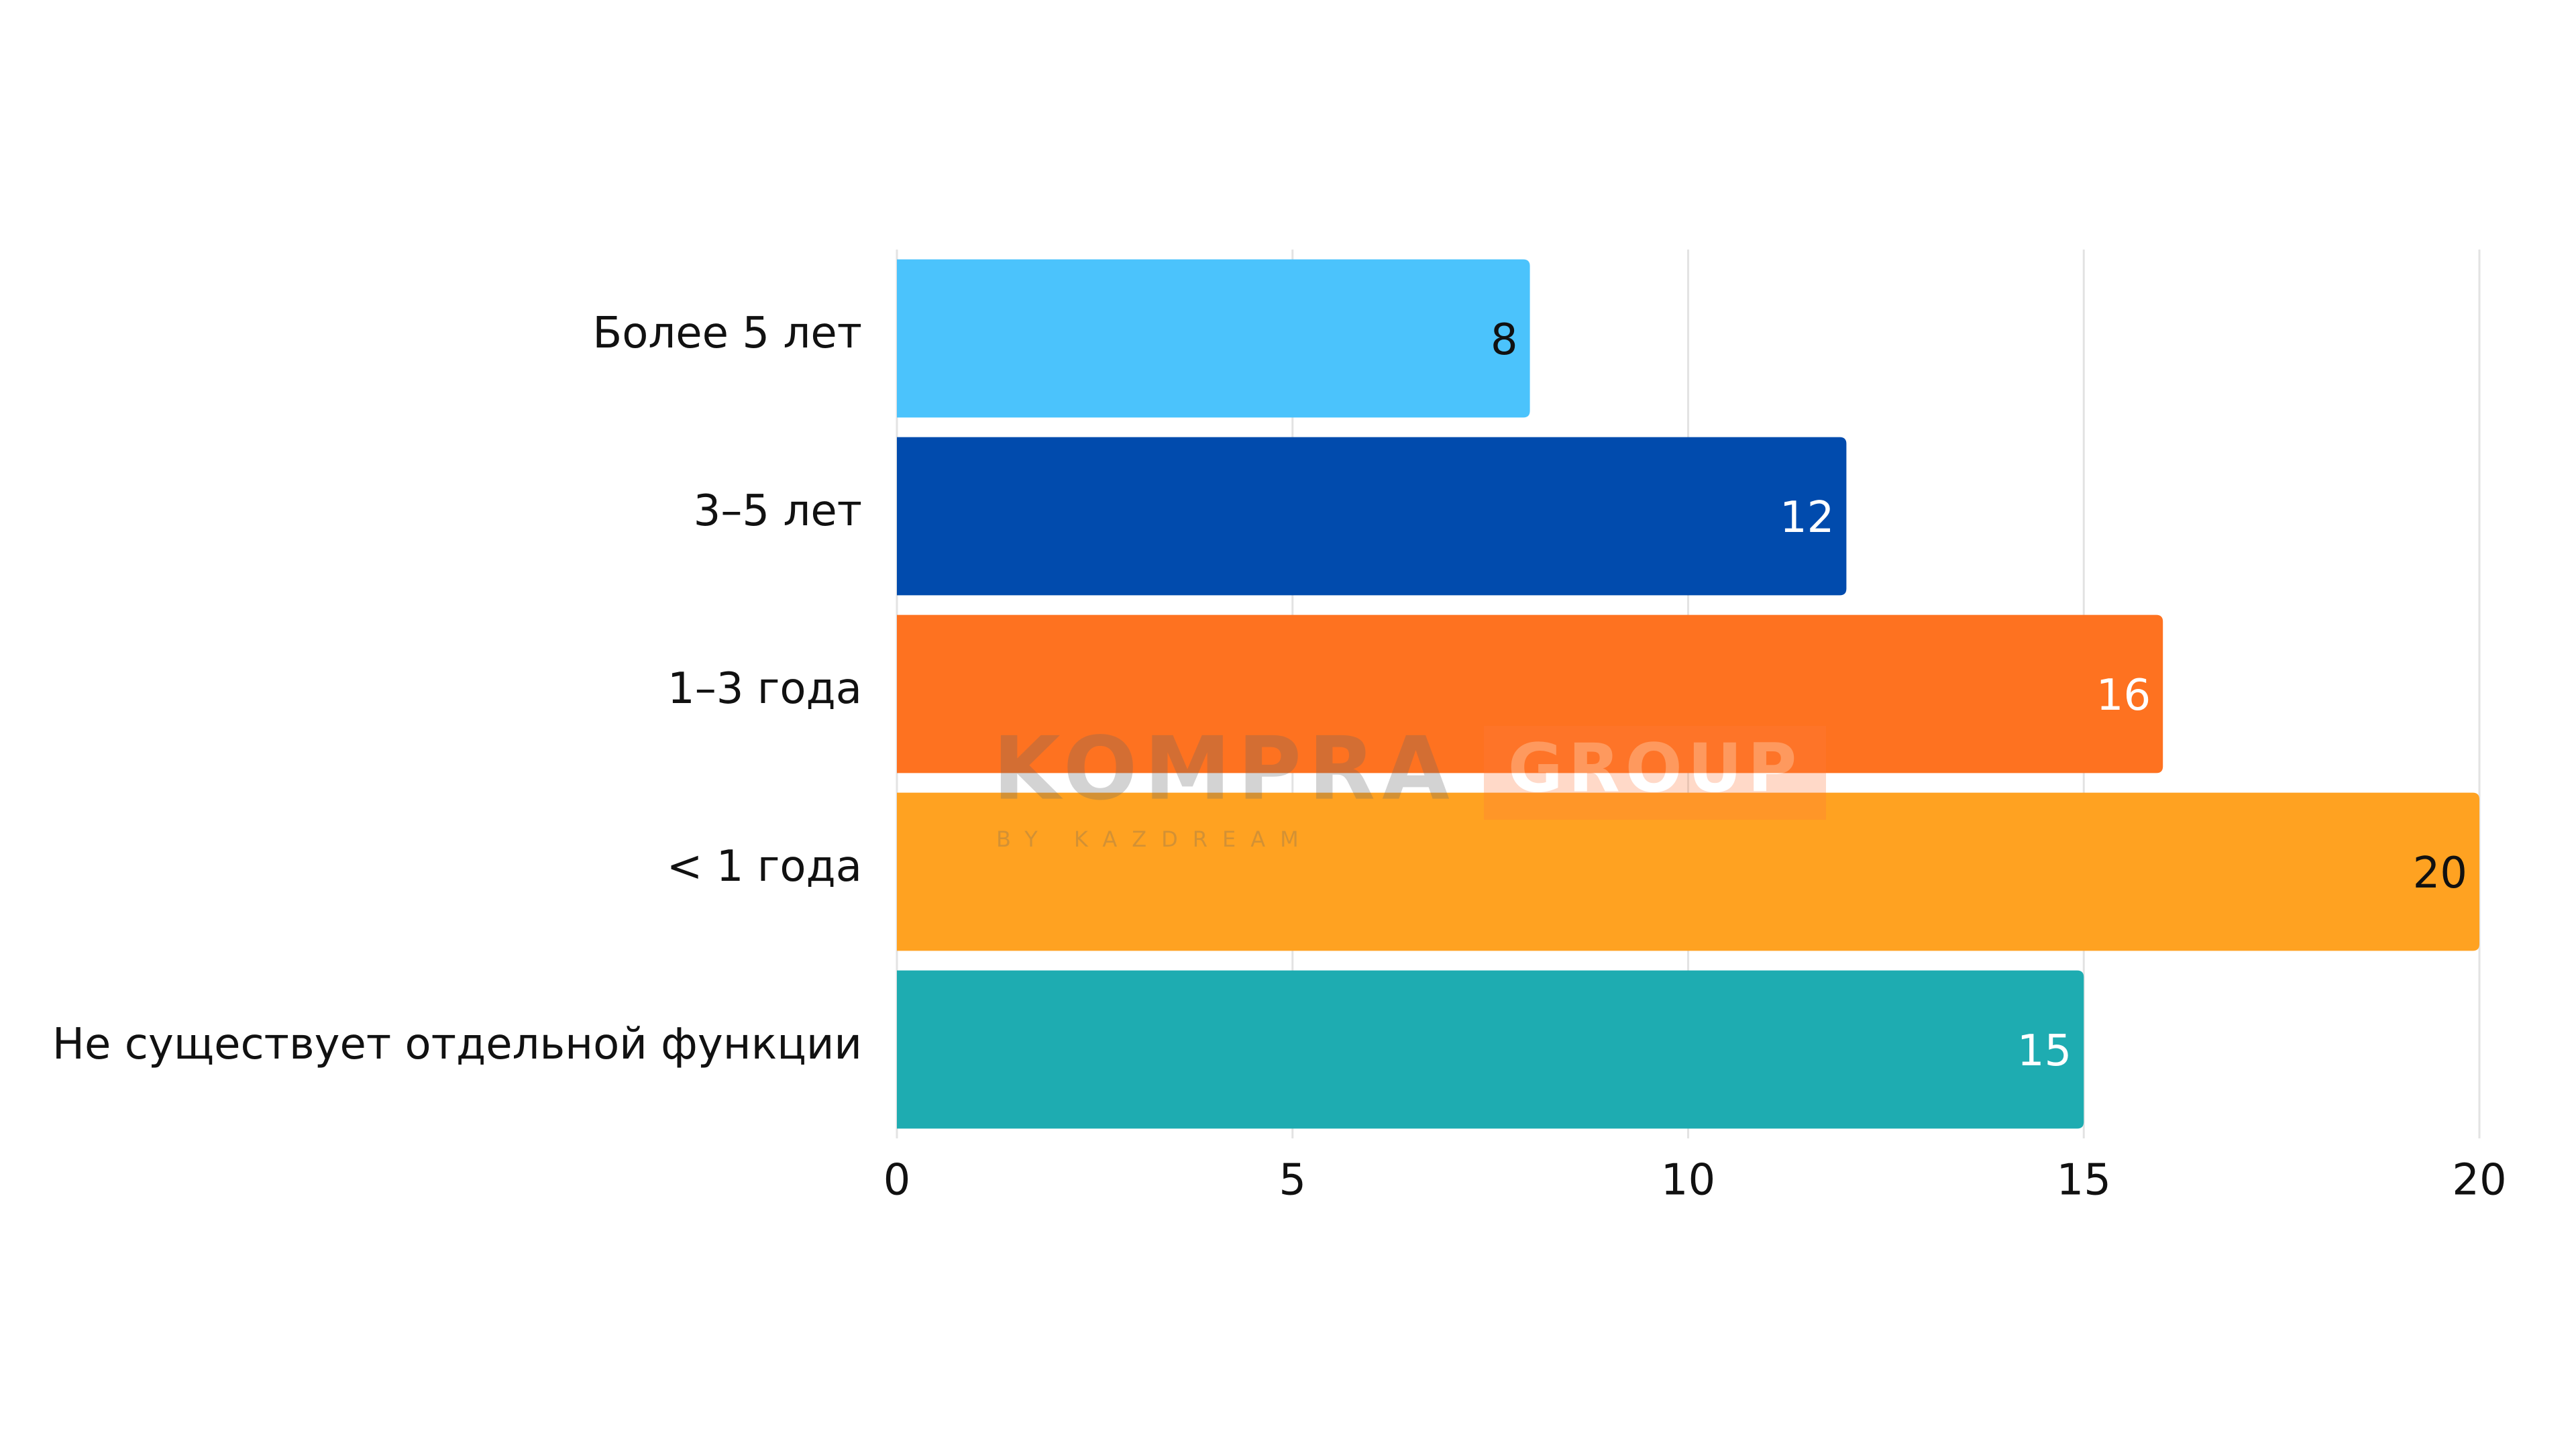 This screenshot has height=1449, width=2576. What do you see at coordinates (1807, 518) in the screenshot?
I see `value-label: 12` at bounding box center [1807, 518].